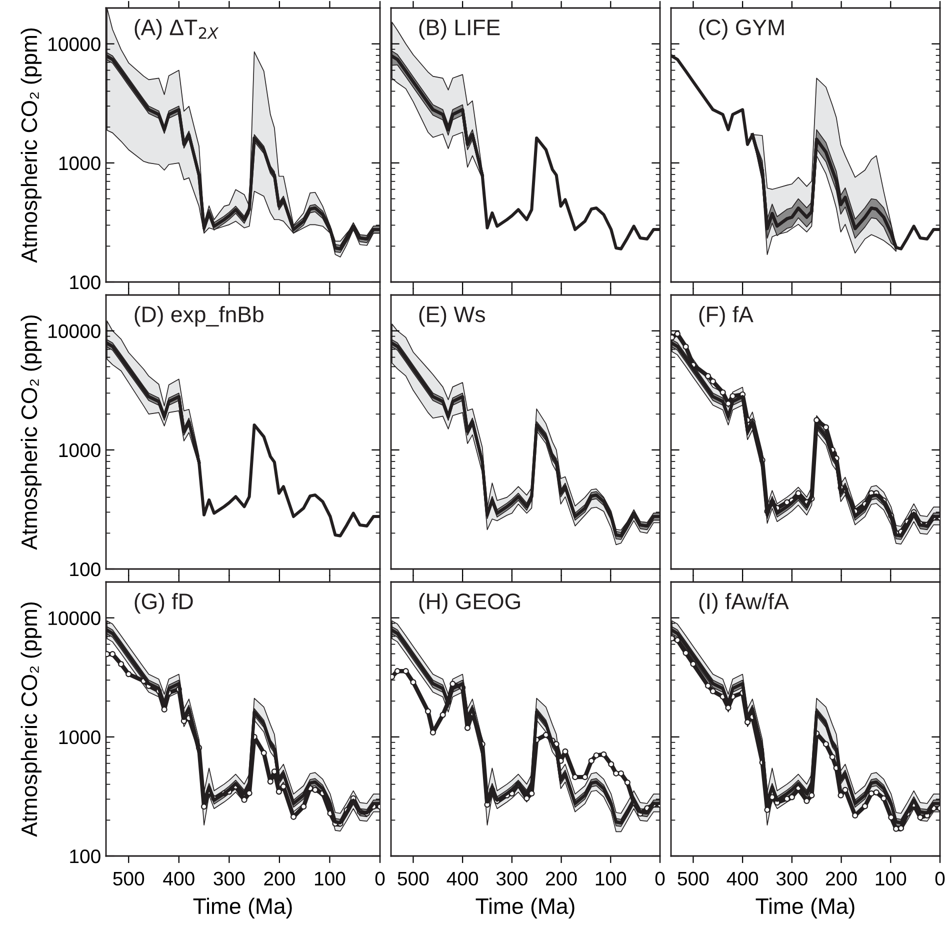 The image size is (950, 927). I want to click on chart-title: (E) Ws, so click(452, 316).